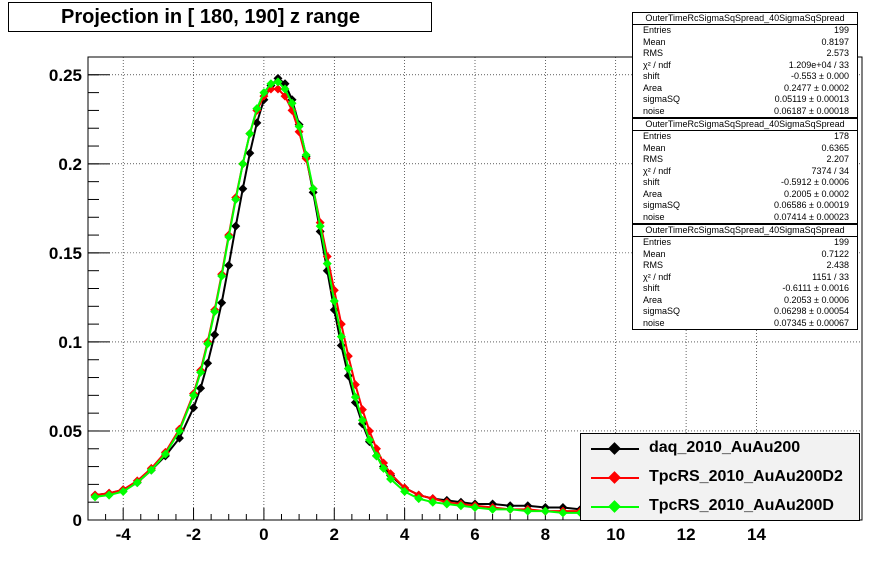  I want to click on x-tick-label: 2, so click(334, 534).